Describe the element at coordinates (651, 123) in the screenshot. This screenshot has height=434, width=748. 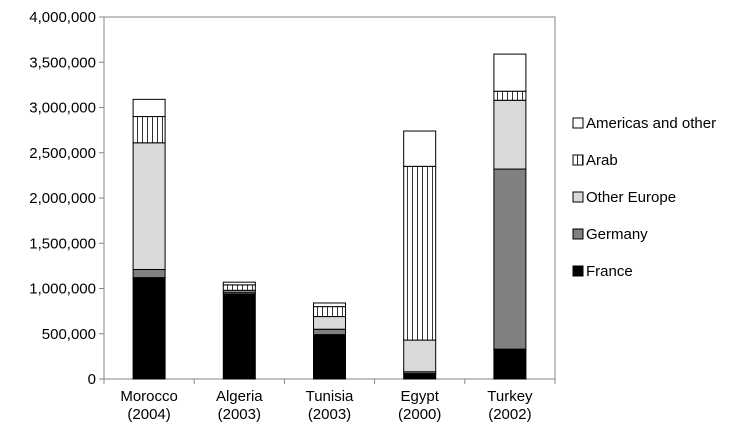
I see `legend-label: Americas and other` at that location.